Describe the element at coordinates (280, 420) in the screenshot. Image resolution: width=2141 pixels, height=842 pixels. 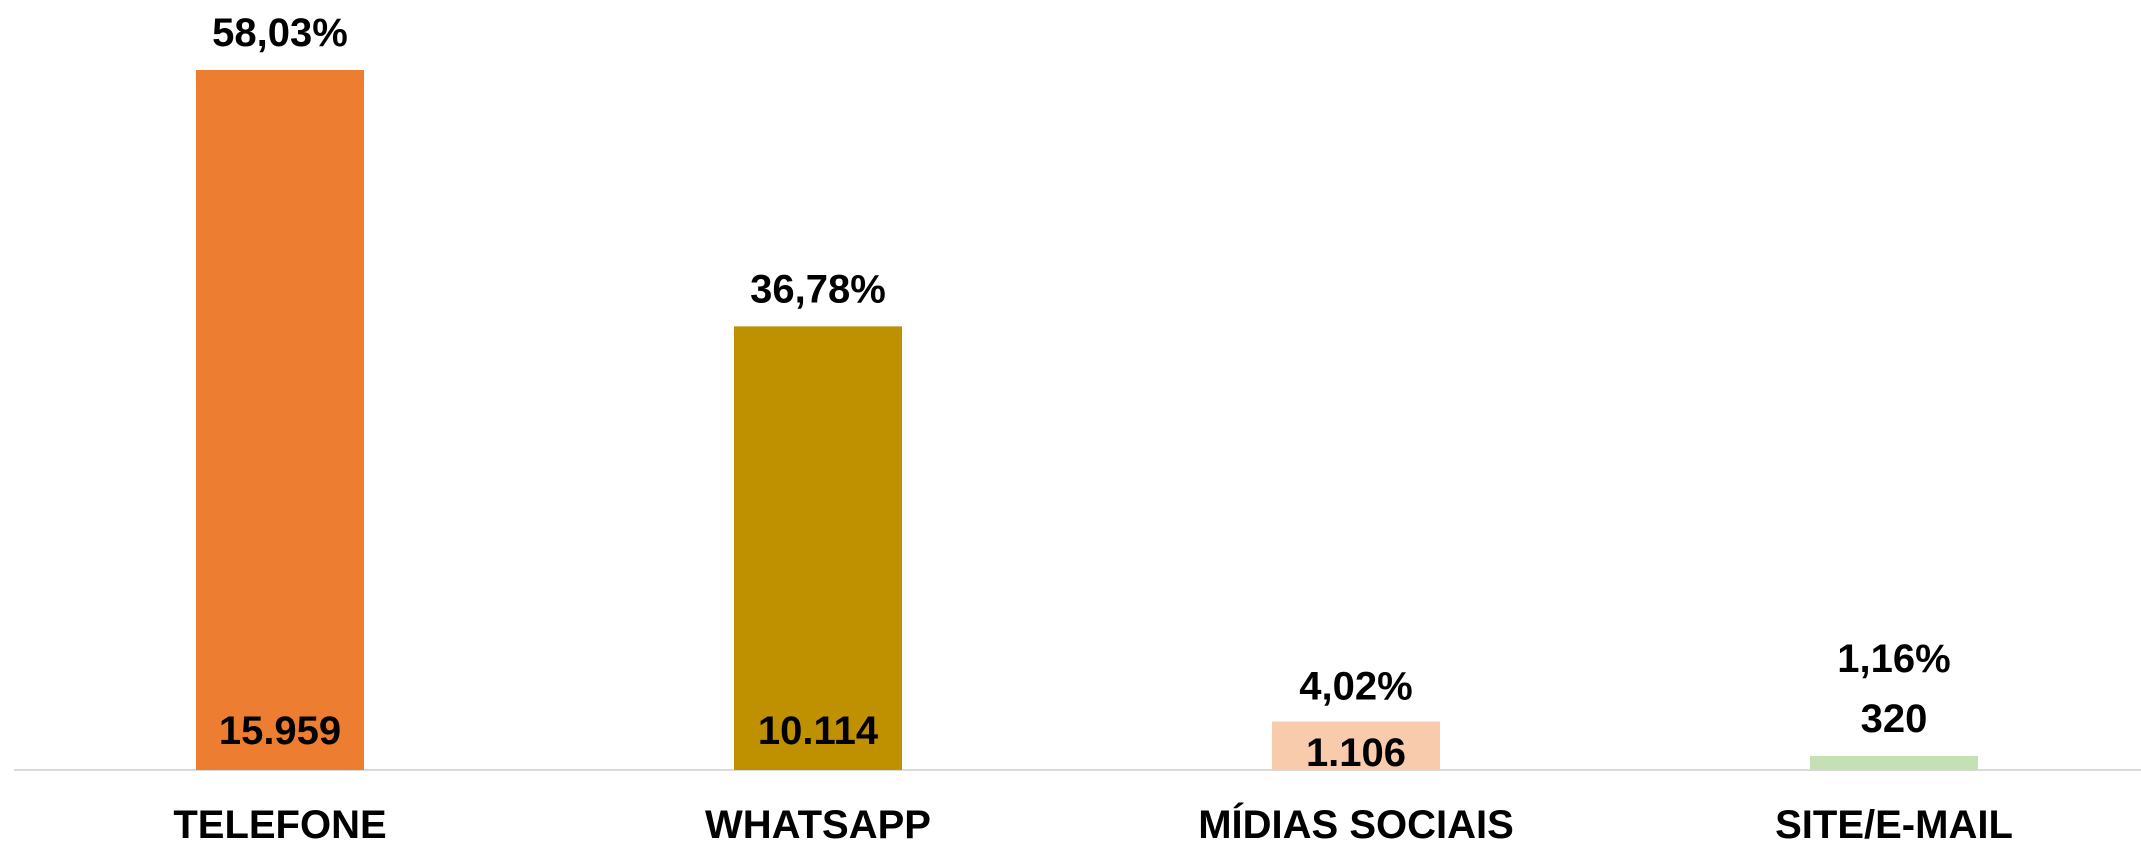
I see `bar-telefone` at that location.